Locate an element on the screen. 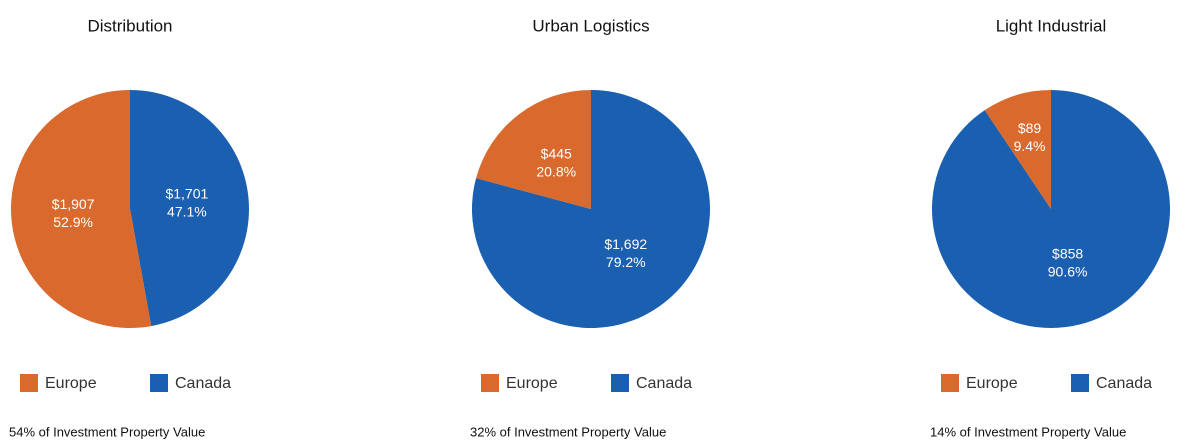  footnote: 14% of Investment Property Value is located at coordinates (1028, 431).